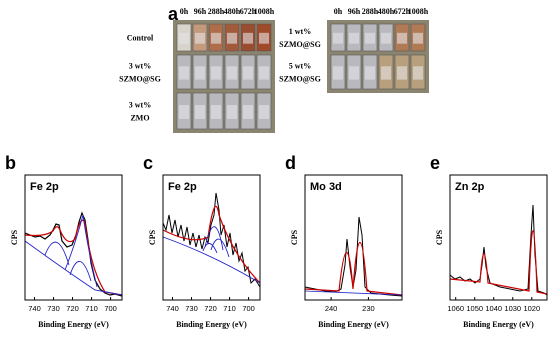  I want to click on spectrum-d, so click(353, 256).